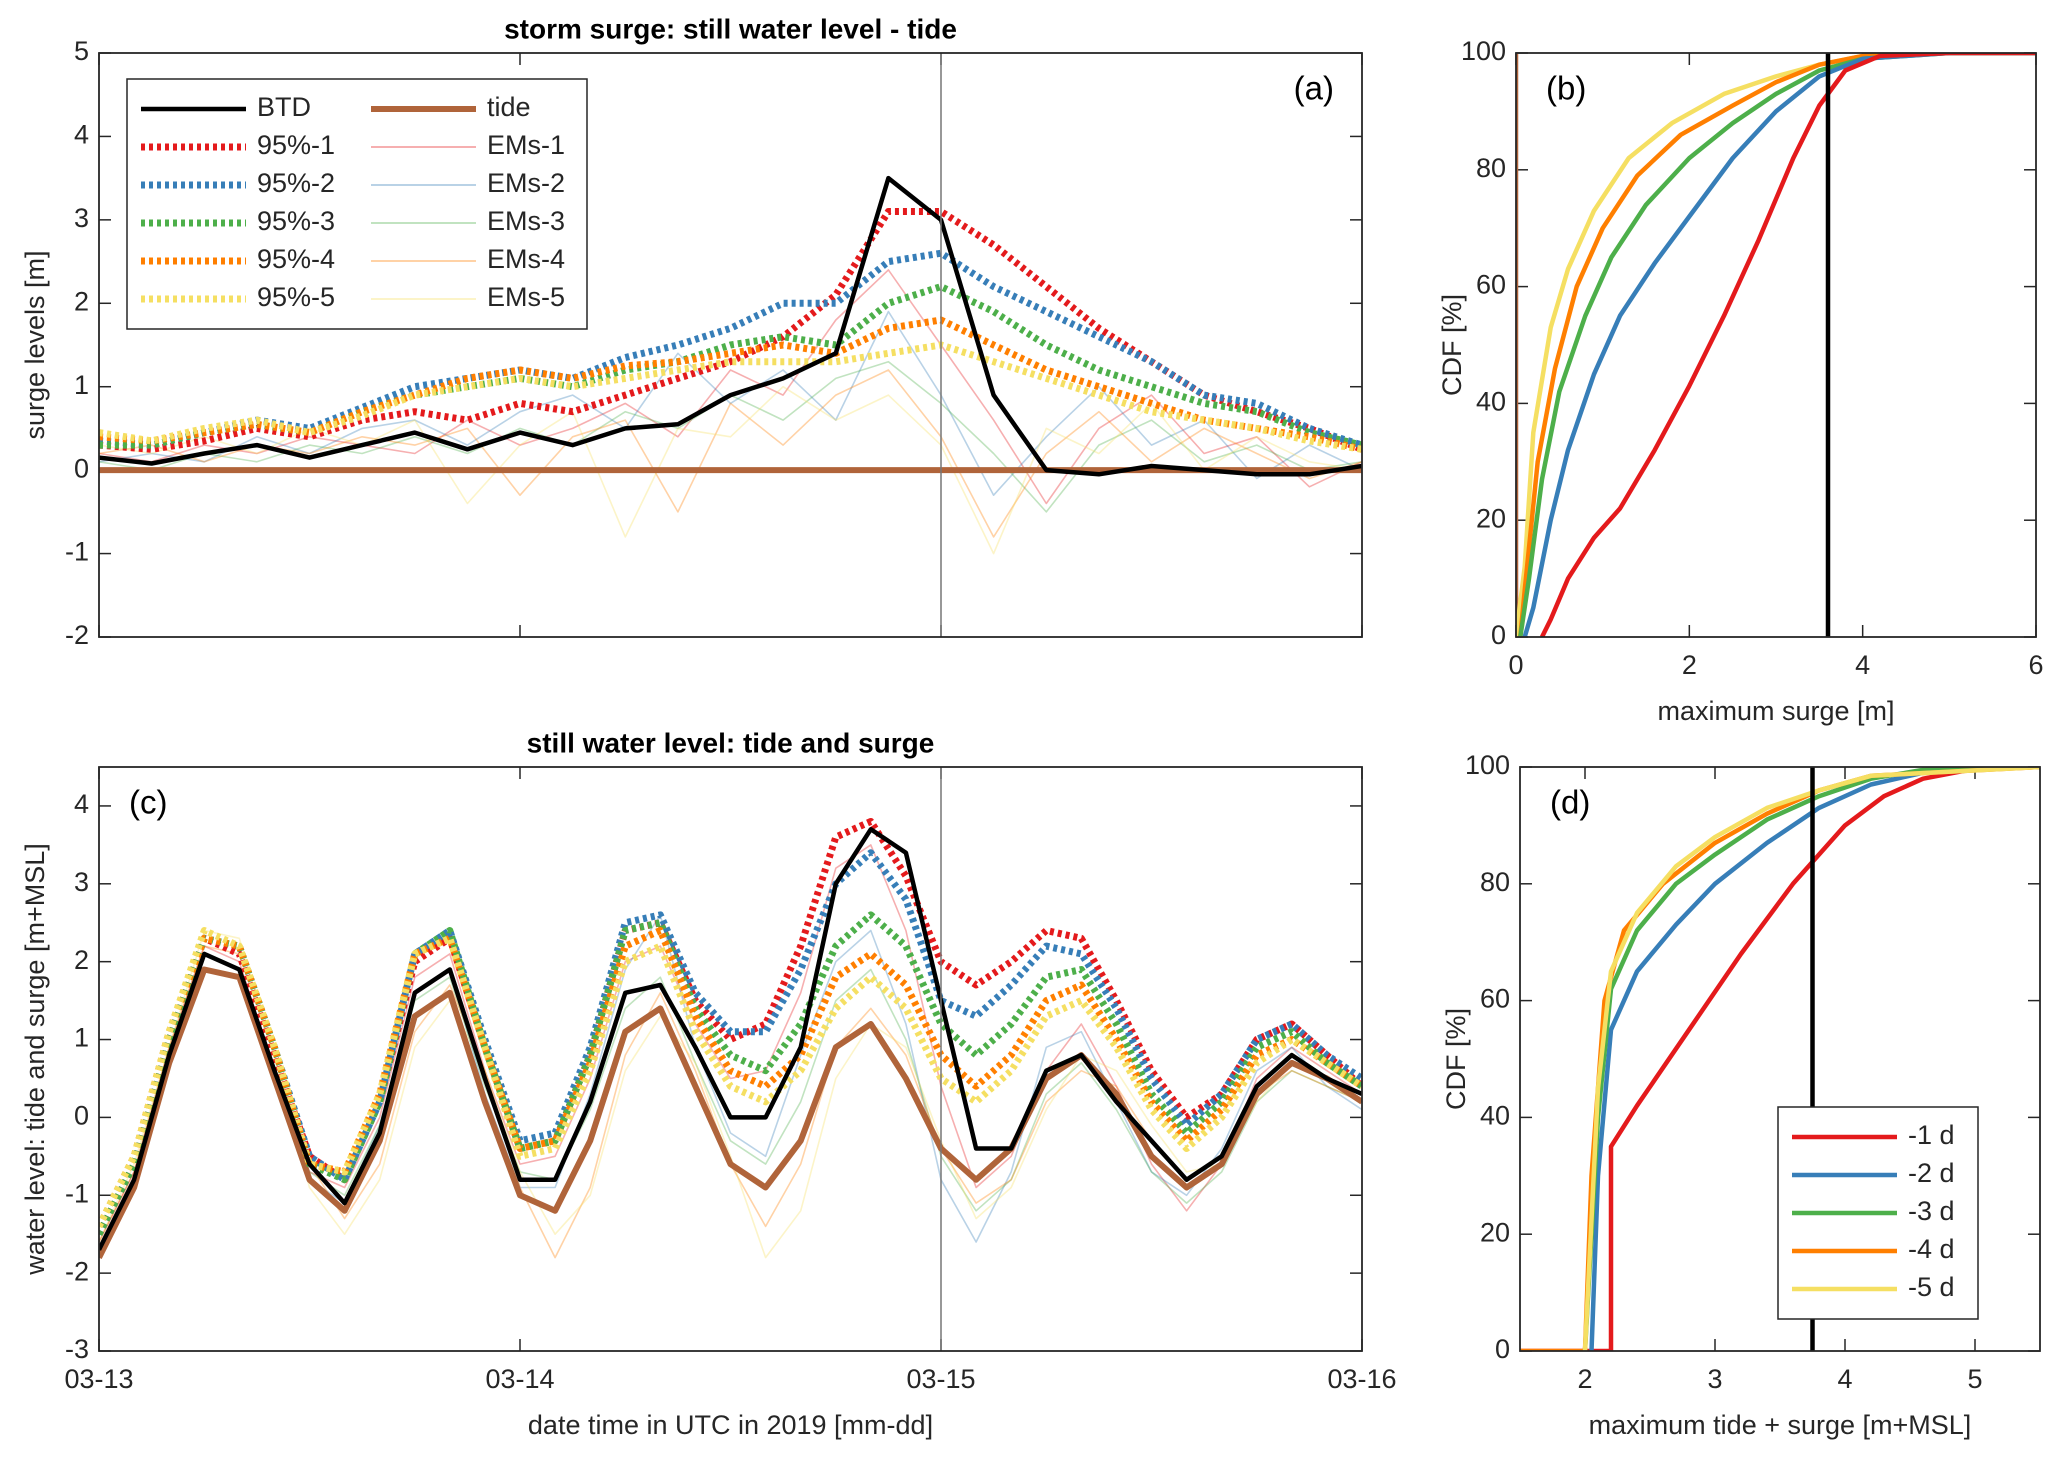 Image resolution: width=2067 pixels, height=1463 pixels. I want to click on legend-label: 95%-5, so click(296, 297).